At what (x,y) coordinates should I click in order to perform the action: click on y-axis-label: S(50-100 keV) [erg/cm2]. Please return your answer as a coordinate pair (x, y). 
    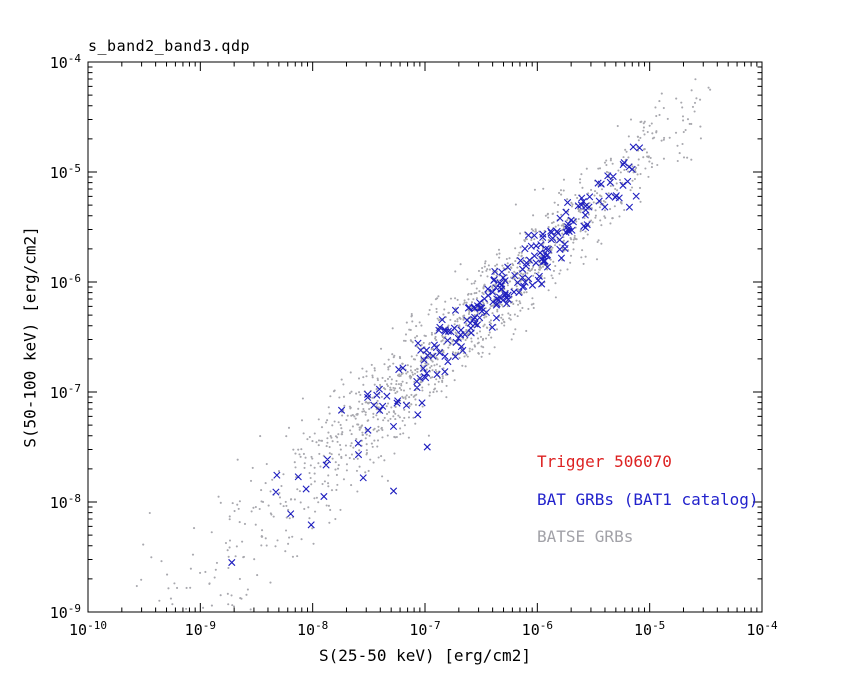
    Looking at the image, I should click on (30, 337).